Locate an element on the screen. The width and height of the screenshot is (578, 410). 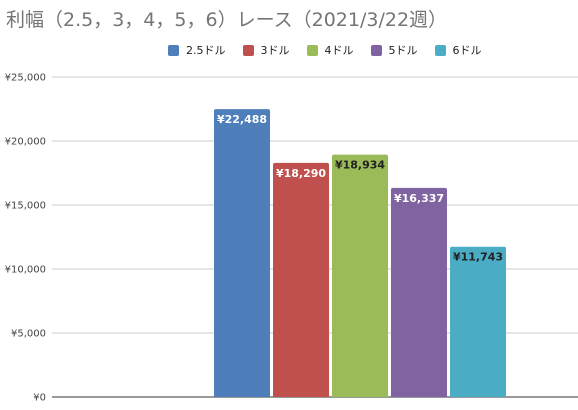
chart-title: 利幅（2.5，3，4，5，6）レース（2021/3/22週） is located at coordinates (227, 20).